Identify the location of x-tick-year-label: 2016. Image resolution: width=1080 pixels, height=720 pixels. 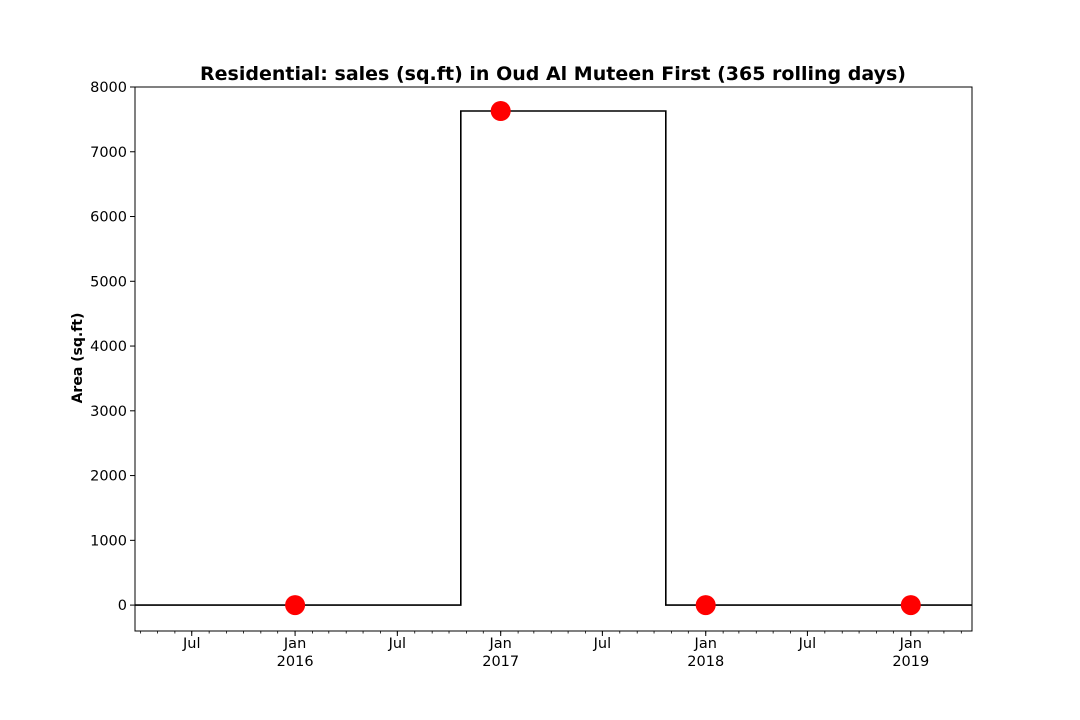
(295, 662).